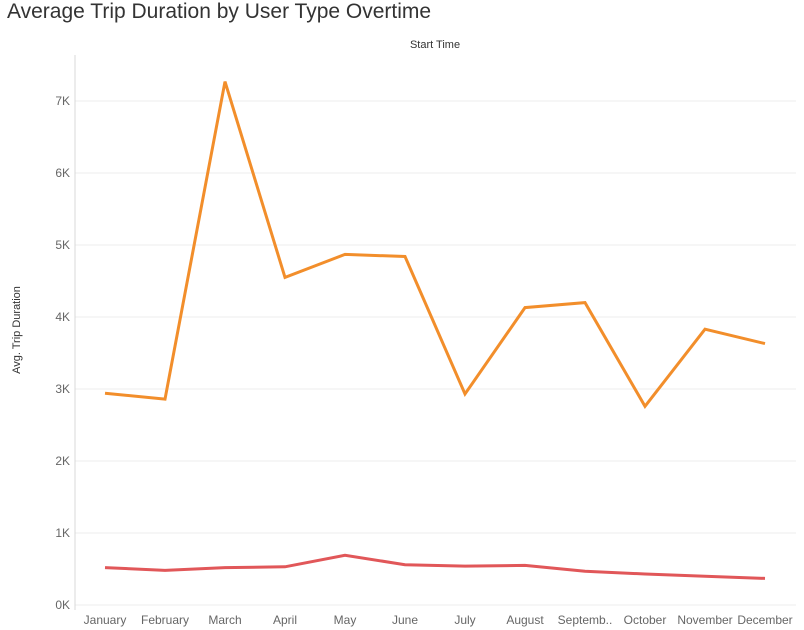 The image size is (804, 630). What do you see at coordinates (62, 389) in the screenshot?
I see `y-tick-label: 3K` at bounding box center [62, 389].